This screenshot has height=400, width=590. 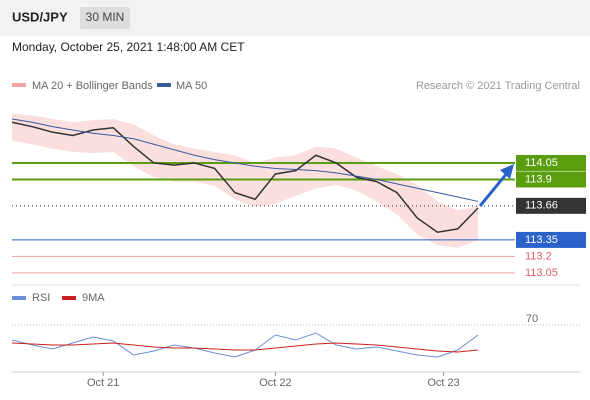 I want to click on level-label: 113.35, so click(x=541, y=240).